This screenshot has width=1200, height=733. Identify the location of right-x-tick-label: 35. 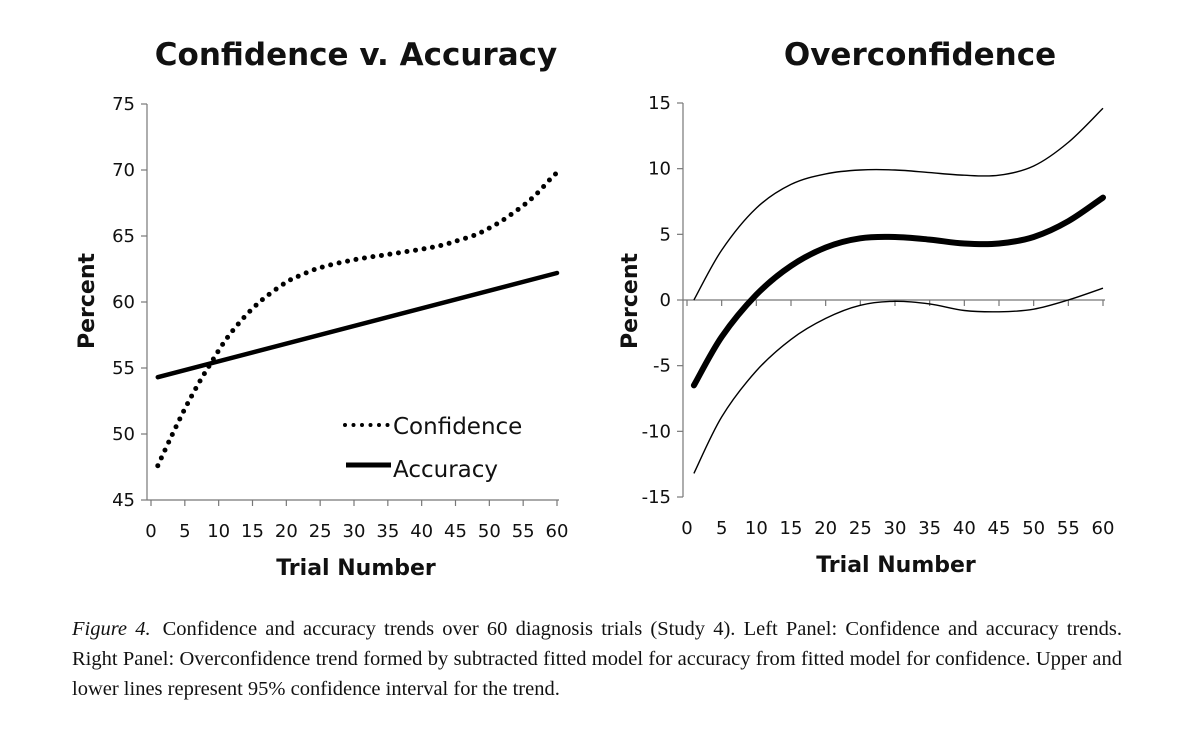
(929, 528).